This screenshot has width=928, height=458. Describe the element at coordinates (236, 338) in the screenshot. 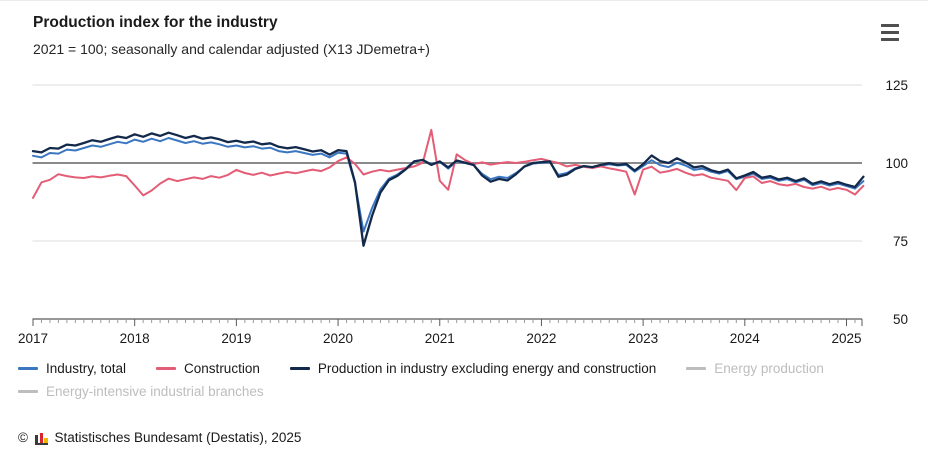

I see `x-tick-label: 2019` at that location.